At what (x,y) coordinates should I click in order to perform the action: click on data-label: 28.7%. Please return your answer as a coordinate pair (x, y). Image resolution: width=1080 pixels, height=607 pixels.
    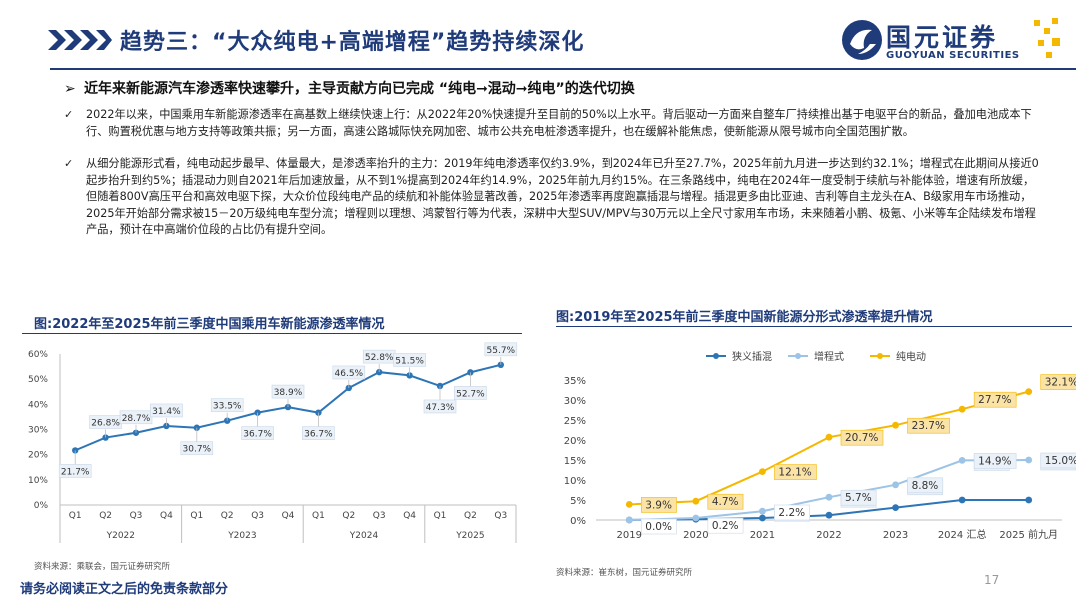
    Looking at the image, I should click on (136, 419).